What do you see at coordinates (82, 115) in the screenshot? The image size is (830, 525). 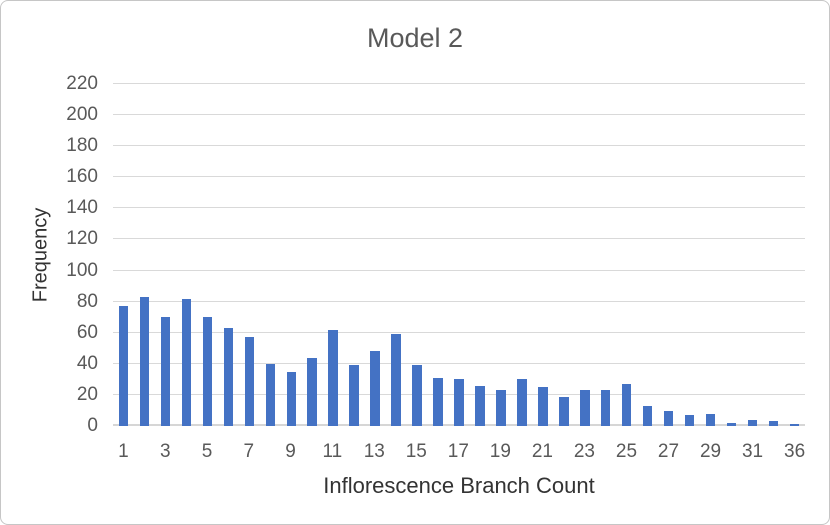 I see `y-tick-label: 200` at bounding box center [82, 115].